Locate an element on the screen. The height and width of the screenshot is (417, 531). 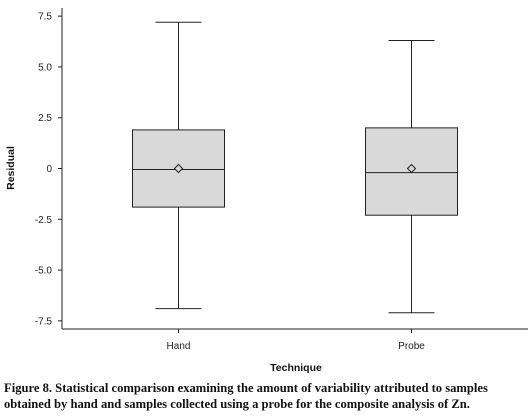
y-axis: 7.5 5.0 2.5 0 -2.5 -5.0 -7.5 is located at coordinates (49, 168).